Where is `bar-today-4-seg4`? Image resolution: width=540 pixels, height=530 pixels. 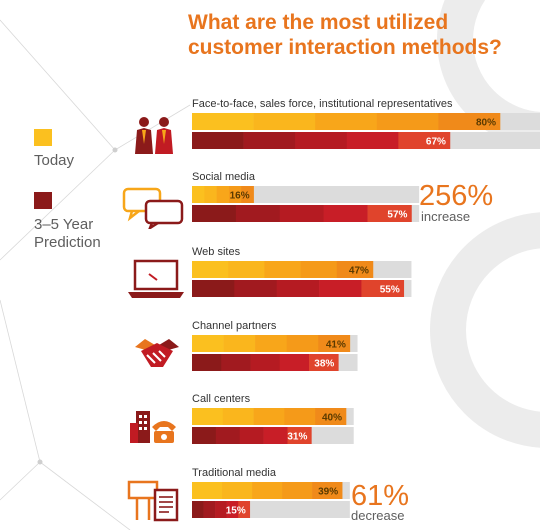
bar-today-4-seg4 is located at coordinates (331, 416).